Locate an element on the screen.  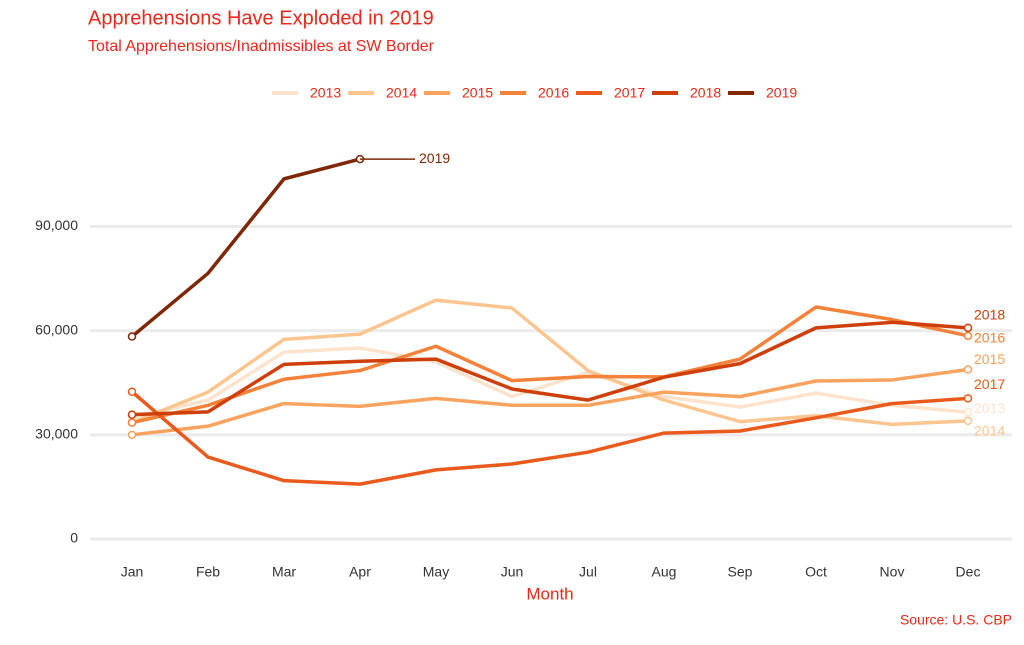
y-tick-label: 30,000 is located at coordinates (56, 434).